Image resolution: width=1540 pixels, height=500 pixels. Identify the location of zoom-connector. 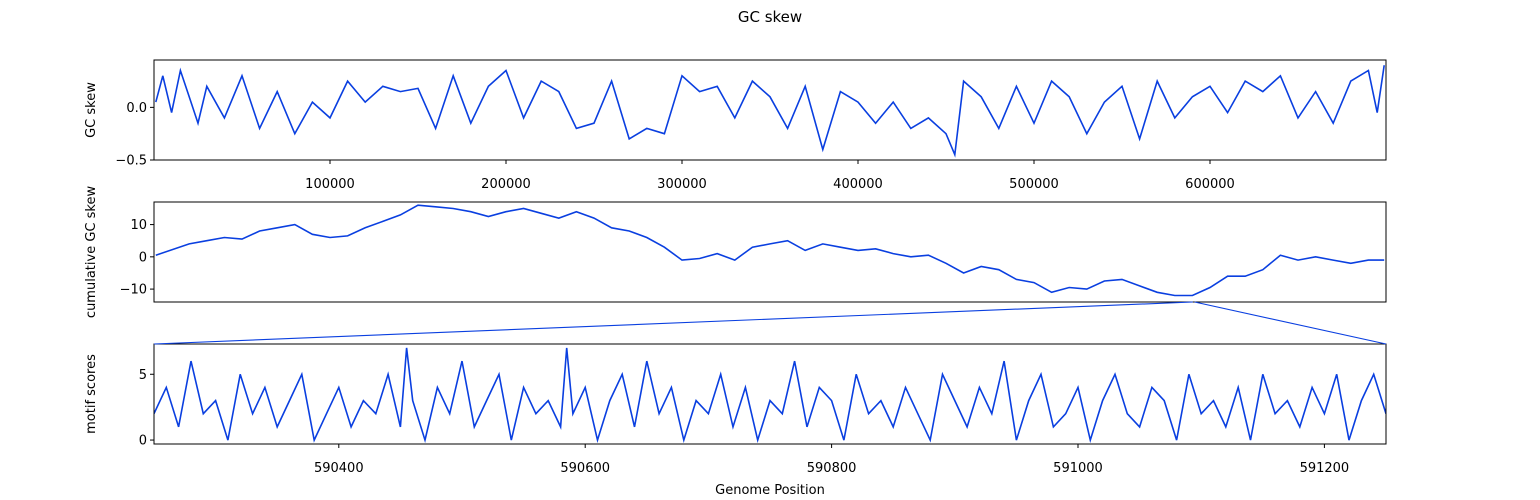
(770, 323).